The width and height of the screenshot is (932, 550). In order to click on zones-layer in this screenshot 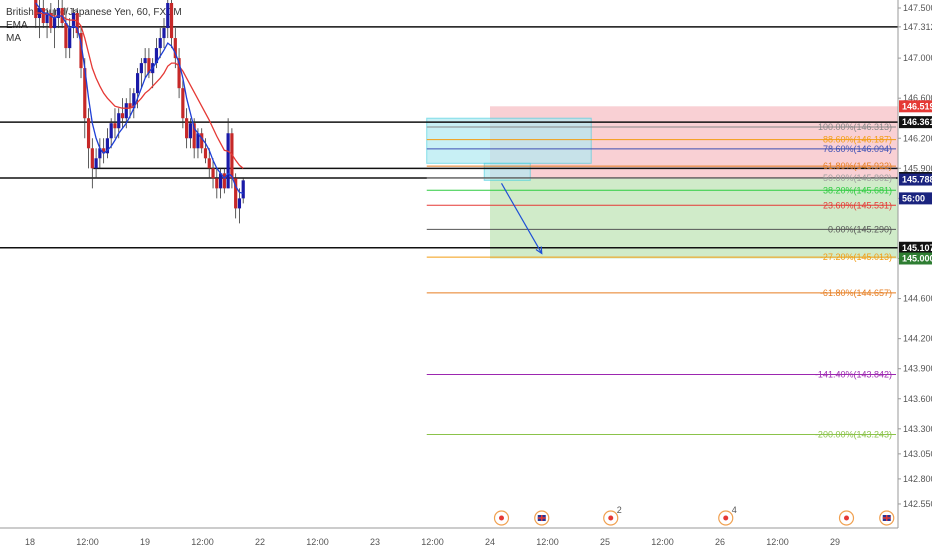, I will do `click(662, 182)`.